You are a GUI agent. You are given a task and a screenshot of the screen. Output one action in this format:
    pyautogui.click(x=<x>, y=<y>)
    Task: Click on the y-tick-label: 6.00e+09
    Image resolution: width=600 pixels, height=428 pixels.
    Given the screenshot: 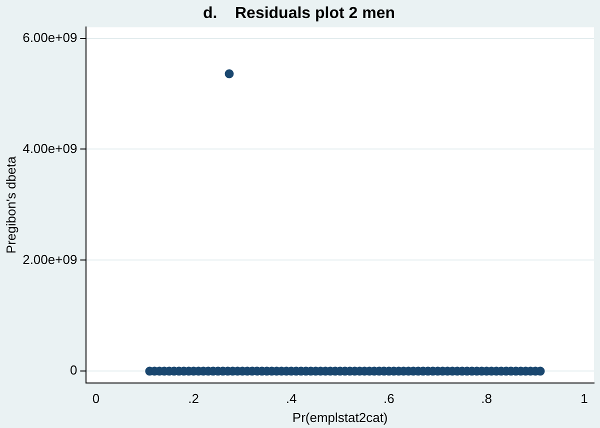 What is the action you would take?
    pyautogui.click(x=50, y=37)
    